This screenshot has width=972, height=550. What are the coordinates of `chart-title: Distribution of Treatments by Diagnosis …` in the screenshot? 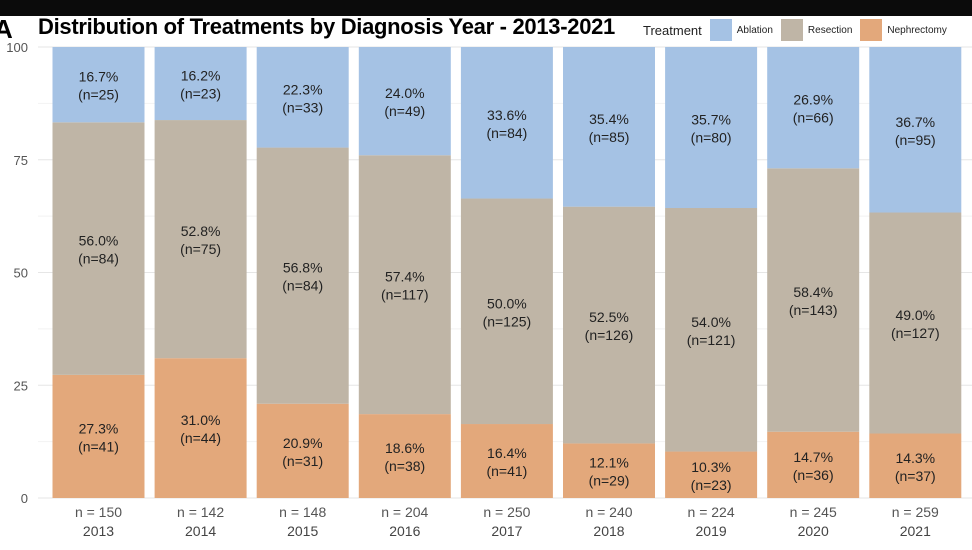 It's located at (326, 26).